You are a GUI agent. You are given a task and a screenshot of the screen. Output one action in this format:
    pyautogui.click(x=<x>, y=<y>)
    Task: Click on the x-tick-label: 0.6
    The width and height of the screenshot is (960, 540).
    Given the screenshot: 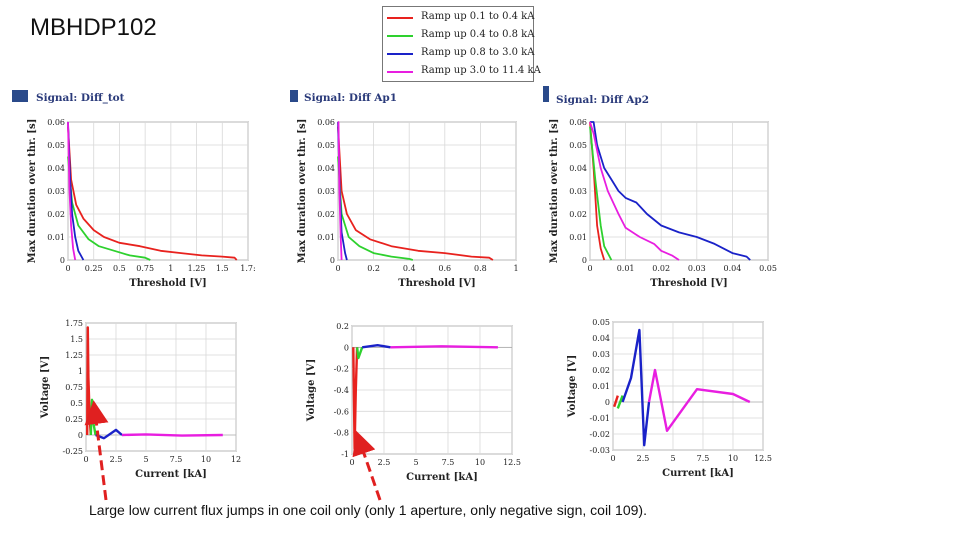 What is the action you would take?
    pyautogui.click(x=444, y=268)
    